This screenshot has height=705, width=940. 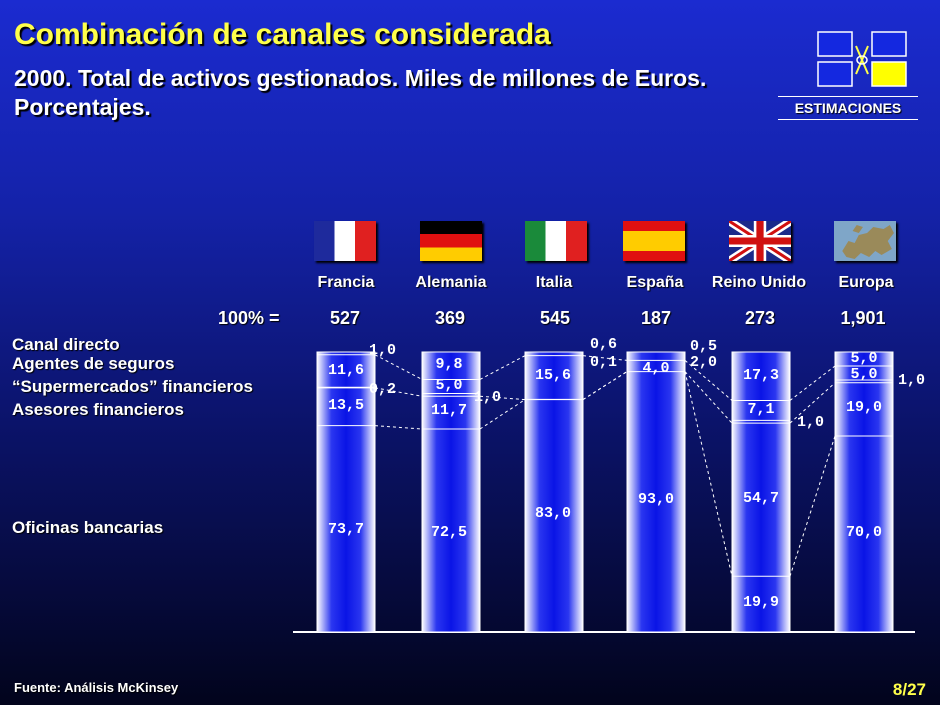 I want to click on data-label-alemania-agentes-de-seguros: 5,0, so click(x=448, y=385).